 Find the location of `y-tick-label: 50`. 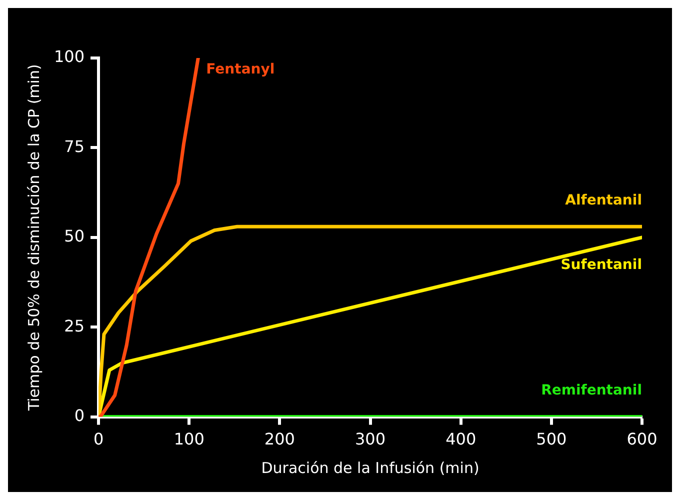

y-tick-label: 50 is located at coordinates (74, 236).